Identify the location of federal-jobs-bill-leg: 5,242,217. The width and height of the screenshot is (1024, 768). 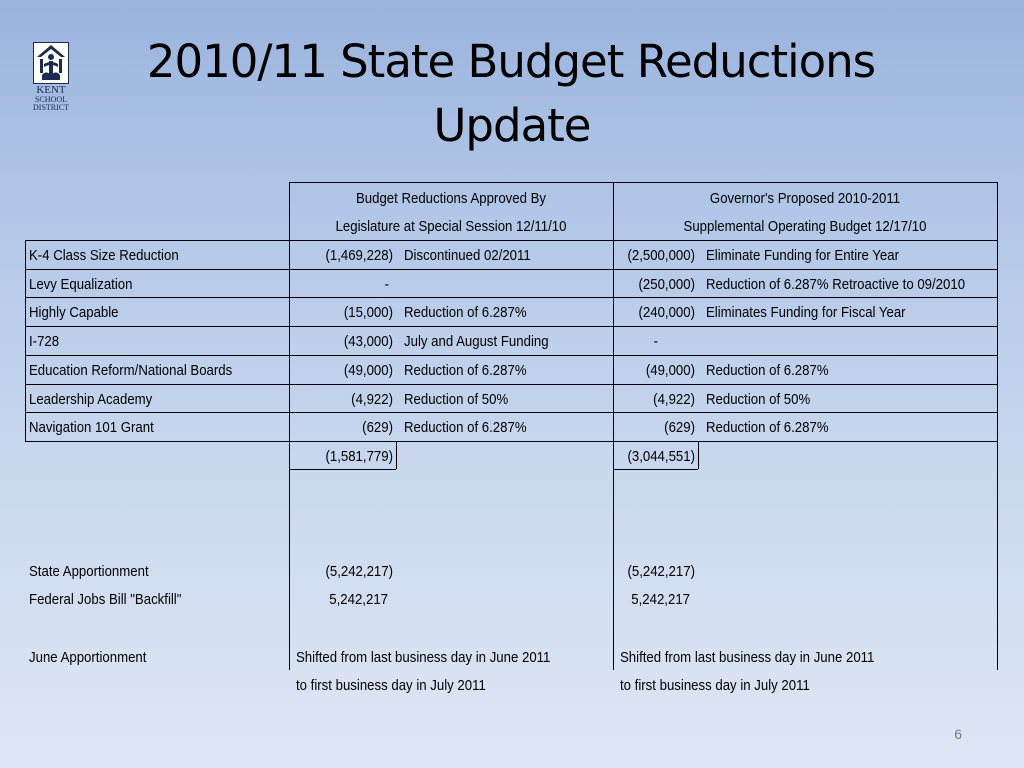
(358, 599).